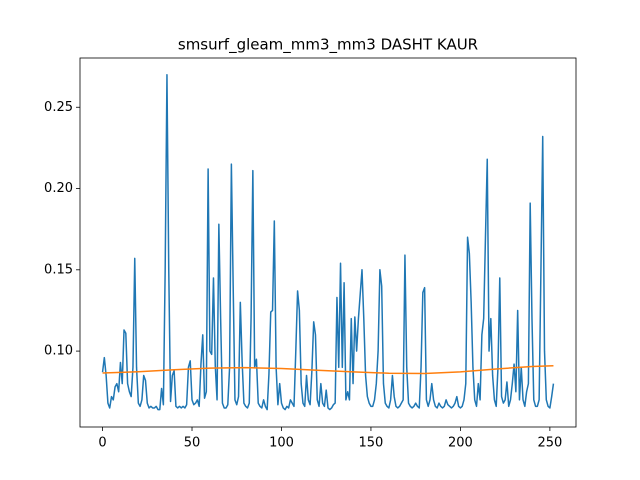  What do you see at coordinates (281, 443) in the screenshot?
I see `x-tick-label: 100` at bounding box center [281, 443].